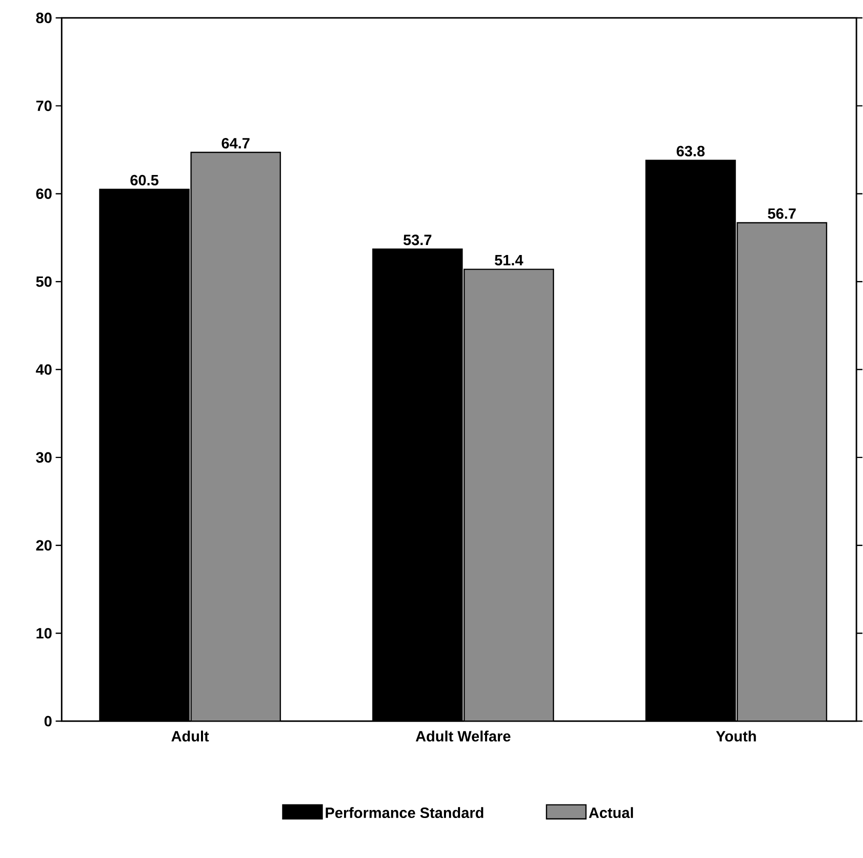 The image size is (863, 858). I want to click on data-label: 63.8, so click(690, 151).